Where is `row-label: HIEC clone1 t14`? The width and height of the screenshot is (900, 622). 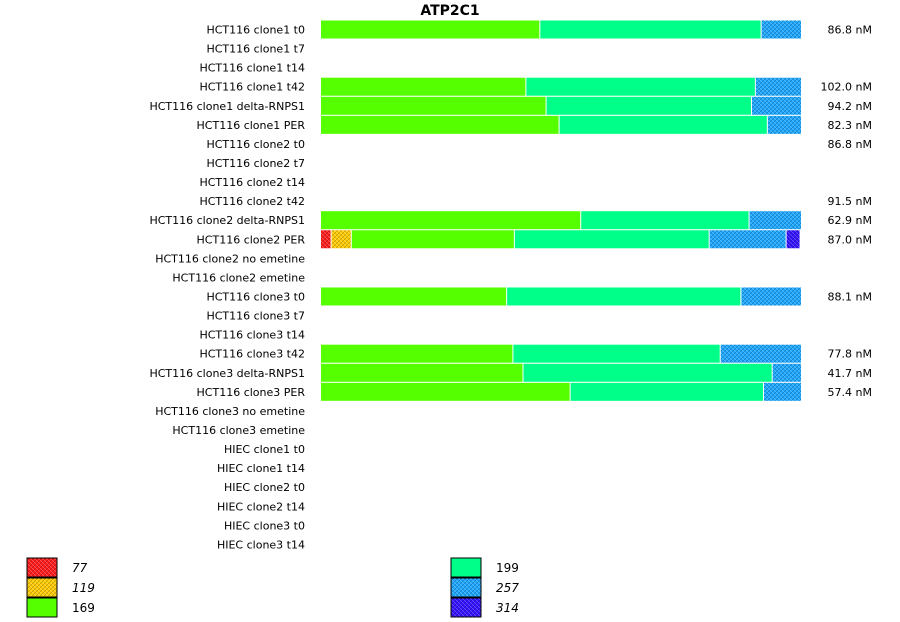 row-label: HIEC clone1 t14 is located at coordinates (261, 468).